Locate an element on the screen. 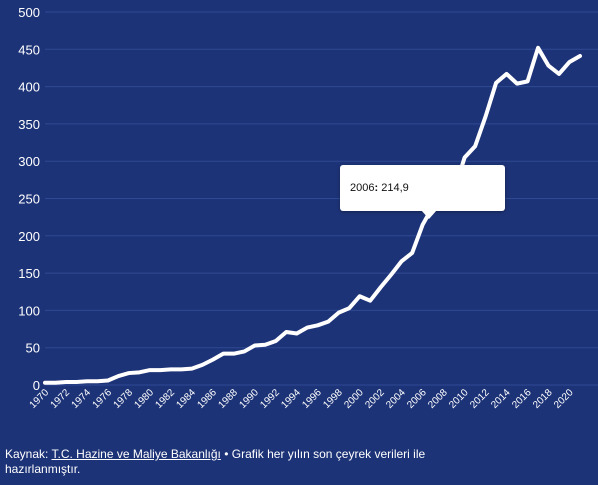 The height and width of the screenshot is (485, 598). y-tick-label: 200 is located at coordinates (29, 236).